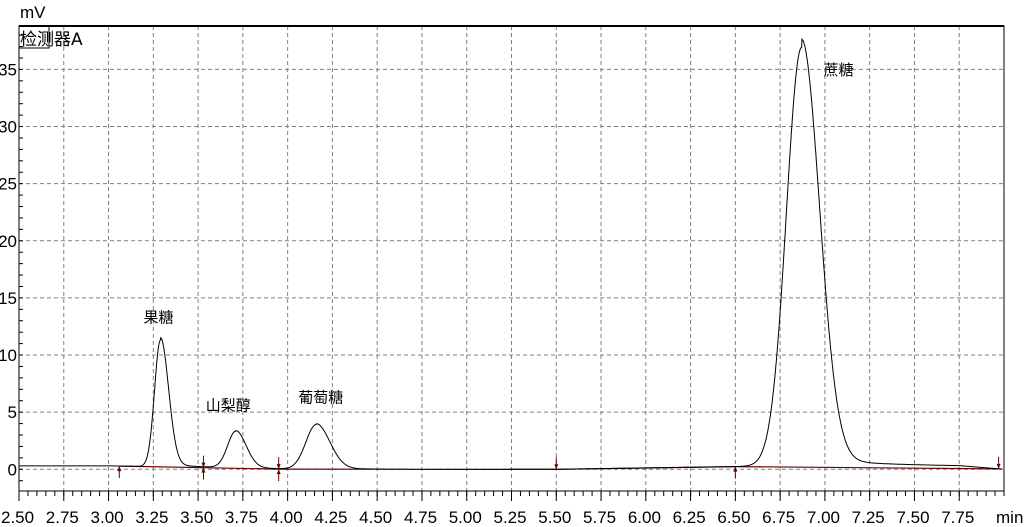  Describe the element at coordinates (375, 517) in the screenshot. I see `x-tick-label: 4.50` at that location.